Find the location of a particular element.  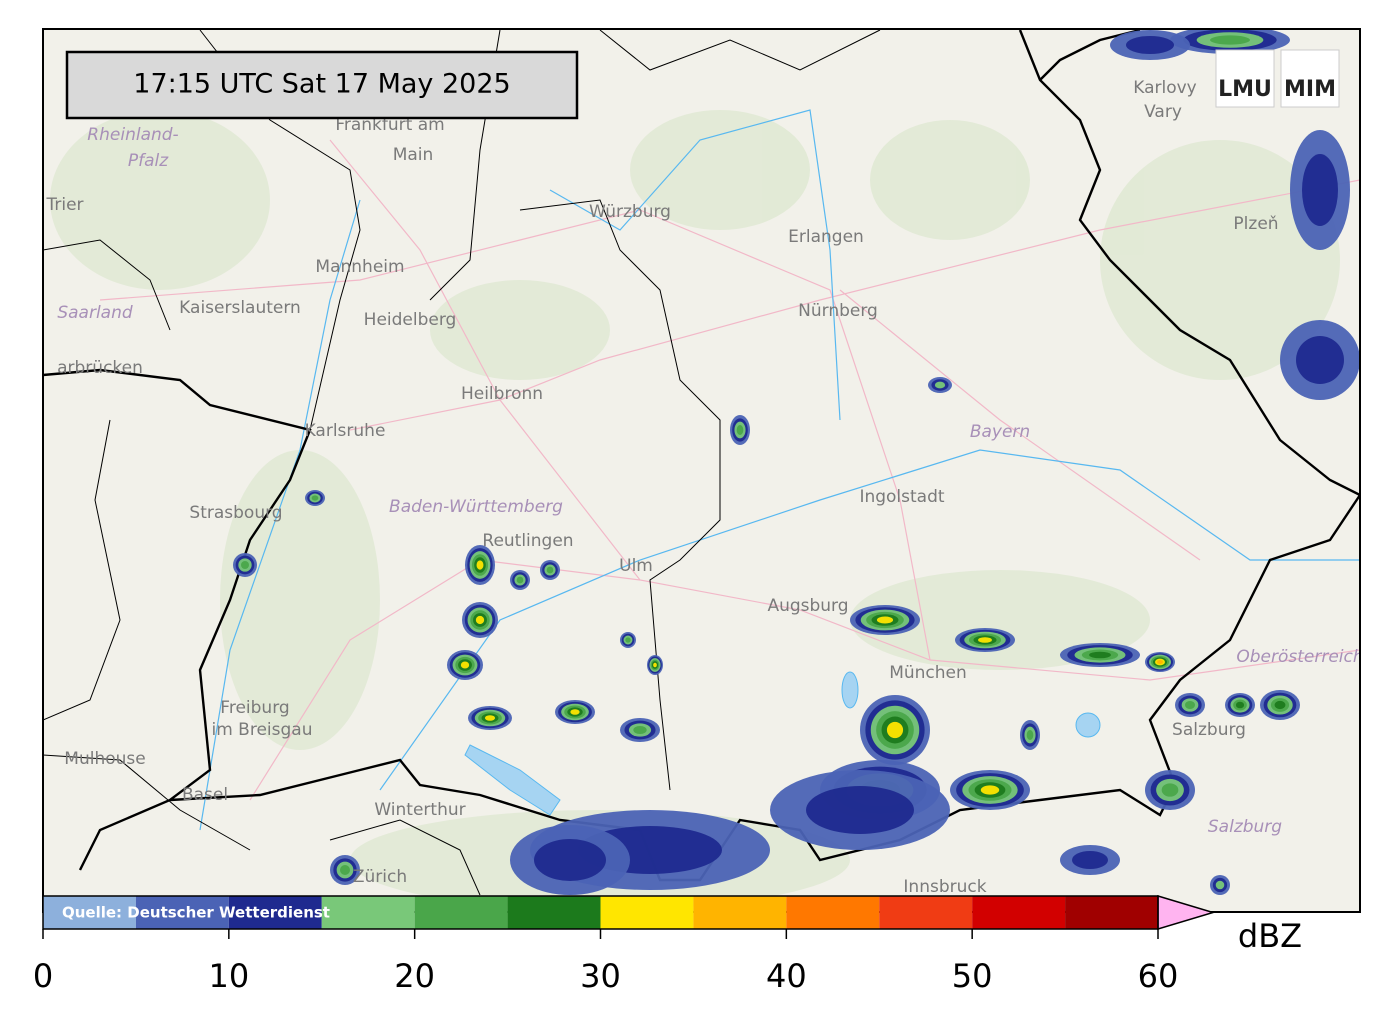

place-label: Pfalz is located at coordinates (148, 161).